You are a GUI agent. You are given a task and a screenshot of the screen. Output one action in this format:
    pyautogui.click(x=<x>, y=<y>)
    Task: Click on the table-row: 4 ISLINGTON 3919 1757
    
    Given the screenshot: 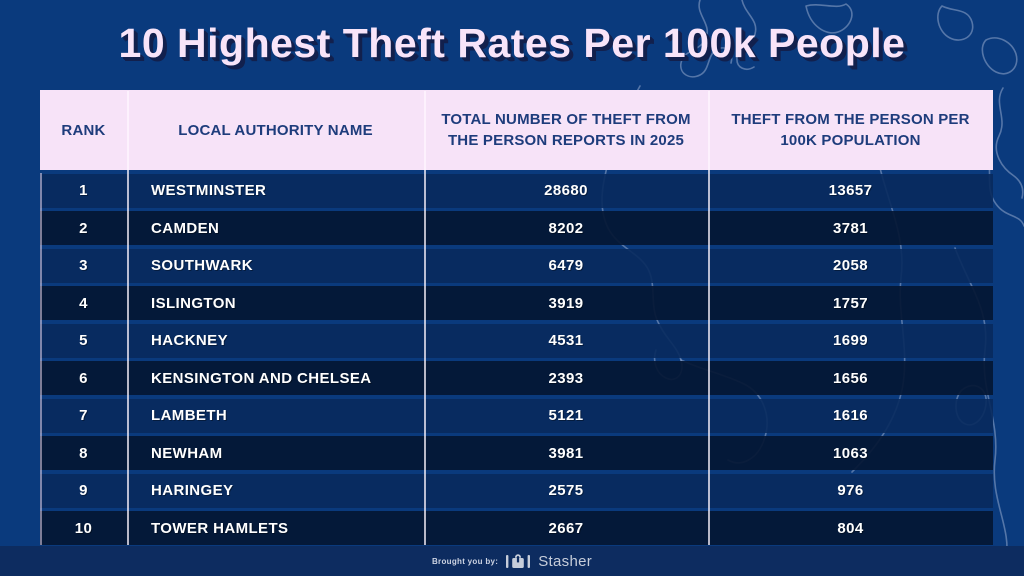 What is the action you would take?
    pyautogui.click(x=516, y=303)
    